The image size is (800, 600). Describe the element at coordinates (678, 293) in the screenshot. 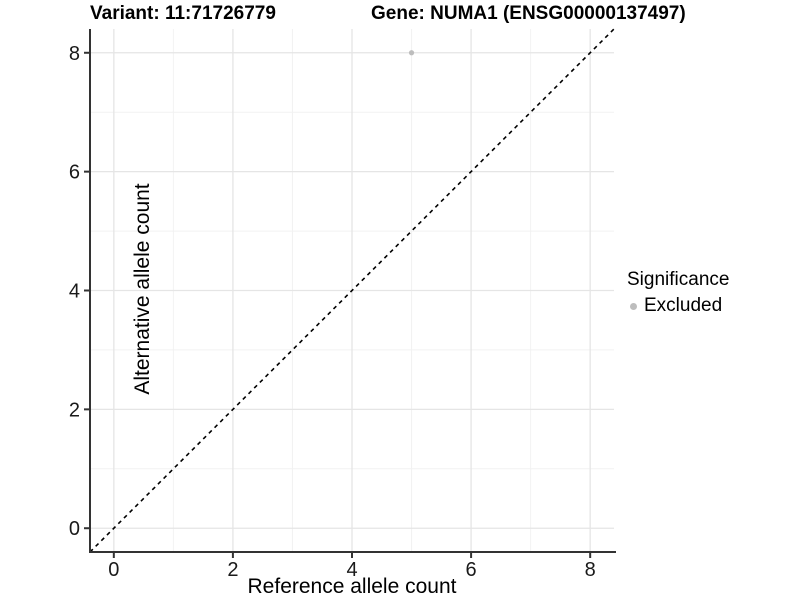

I see `legend: Significance Excluded` at that location.